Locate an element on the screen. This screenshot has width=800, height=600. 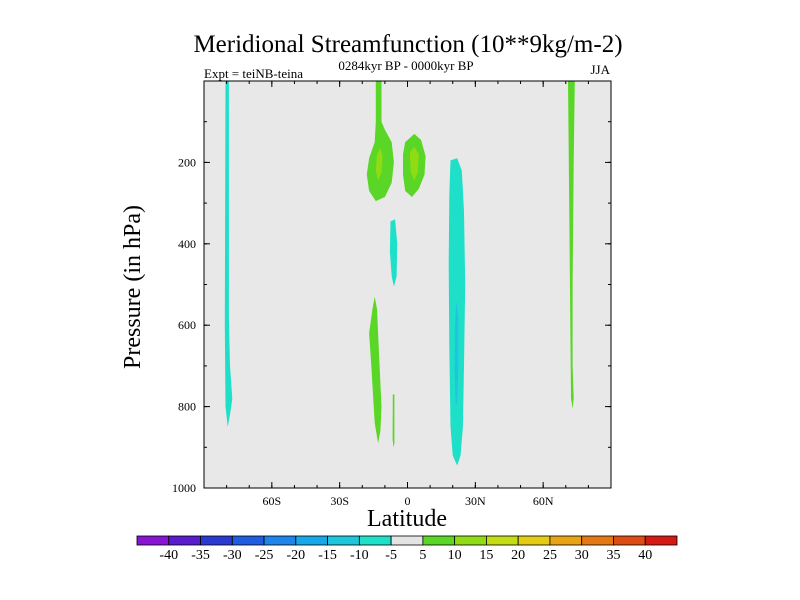
x-axis-label: Latitude is located at coordinates (407, 519).